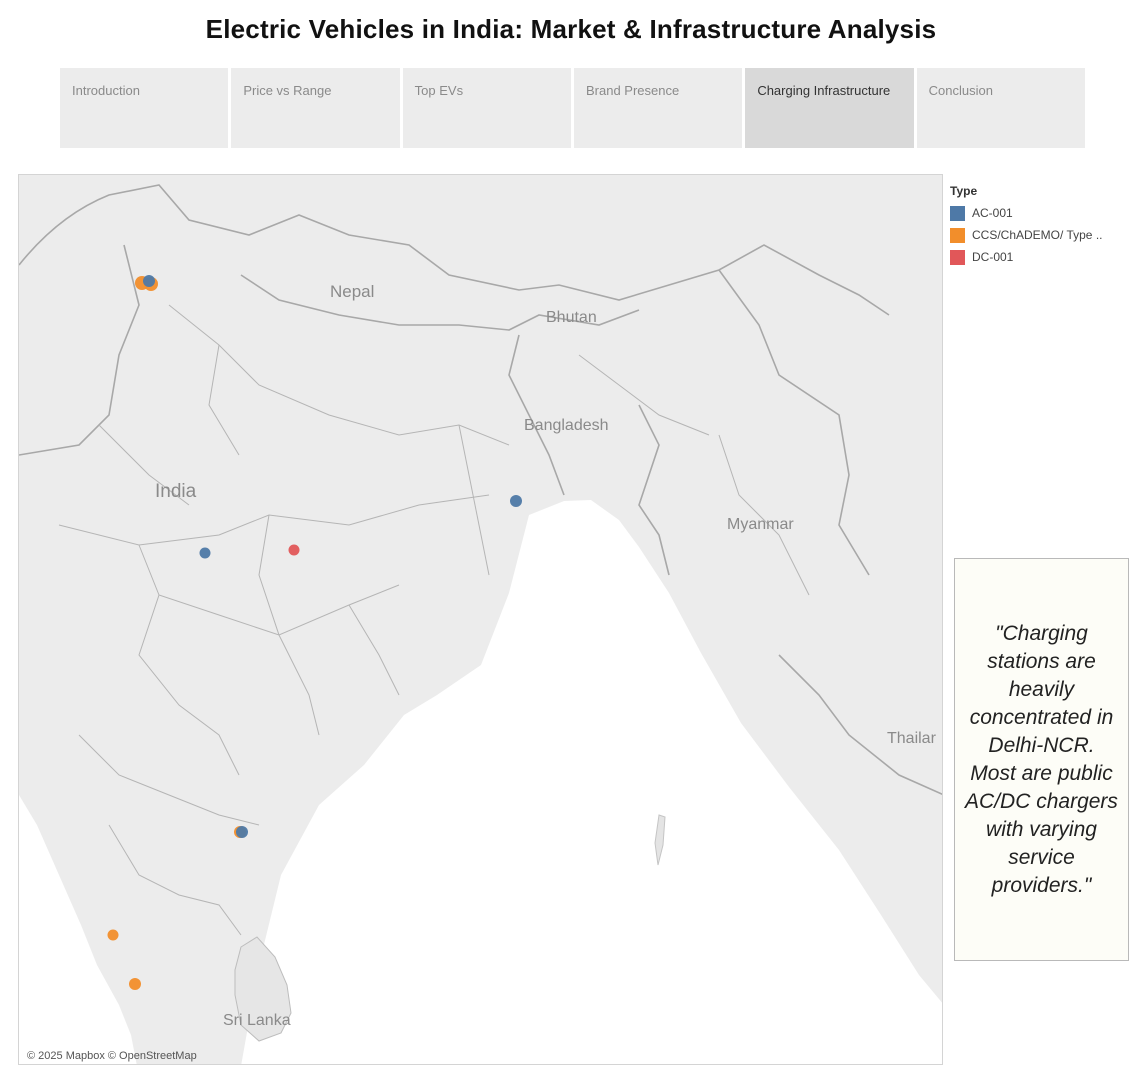 This screenshot has height=1083, width=1142. I want to click on country-label-myanmar: Myanmar, so click(760, 524).